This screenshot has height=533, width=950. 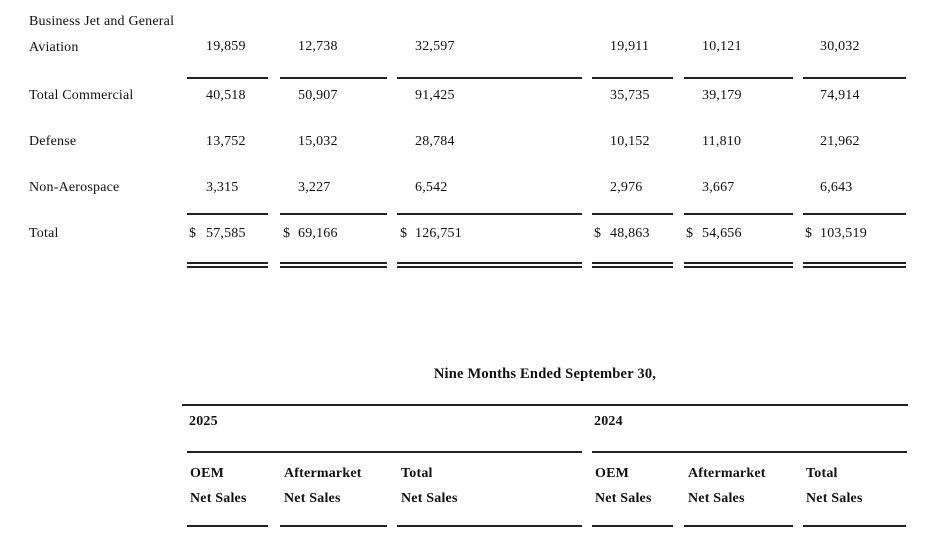 What do you see at coordinates (608, 421) in the screenshot?
I see `year-2024-label: 2024` at bounding box center [608, 421].